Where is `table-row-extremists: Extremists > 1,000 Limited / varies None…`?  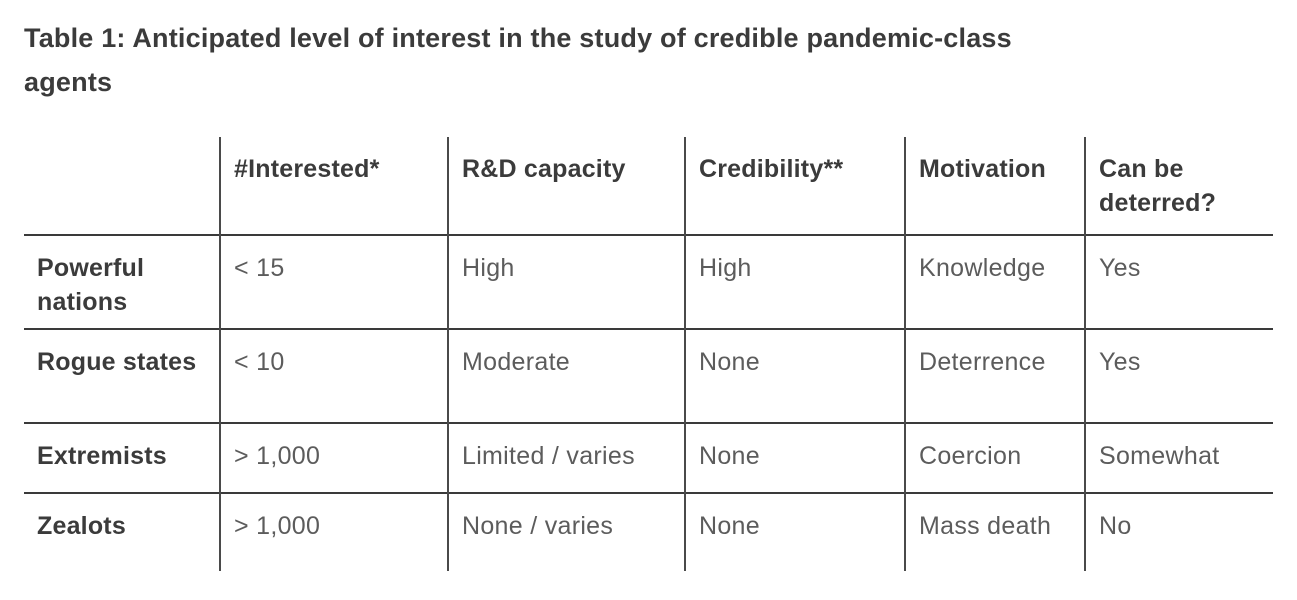
table-row-extremists: Extremists > 1,000 Limited / varies None… is located at coordinates (648, 458).